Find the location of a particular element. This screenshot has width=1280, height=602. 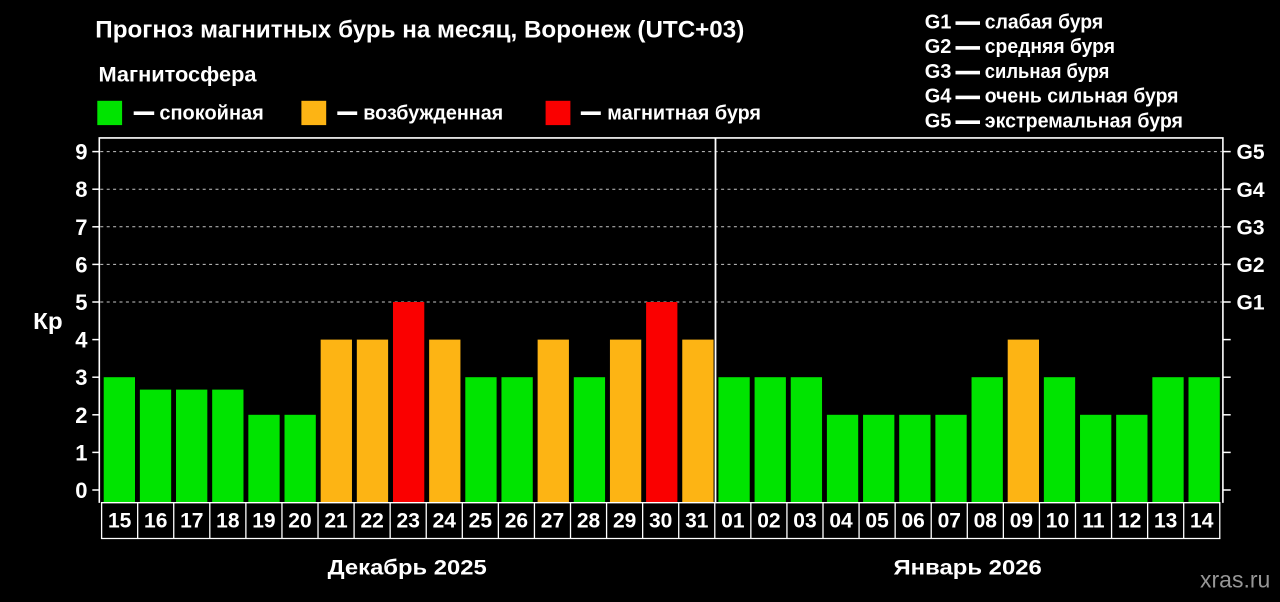

svg-text: 05 is located at coordinates (877, 520).